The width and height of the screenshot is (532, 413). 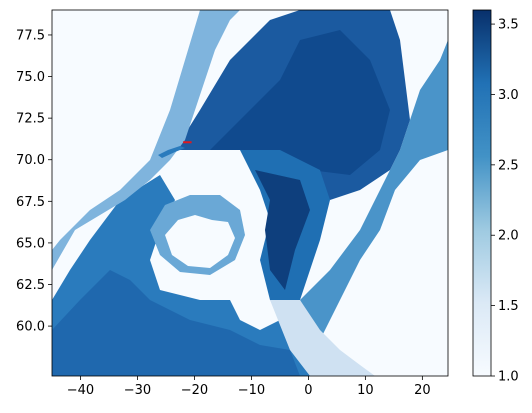 I want to click on y-tick-label: 62.5, so click(x=30, y=285).